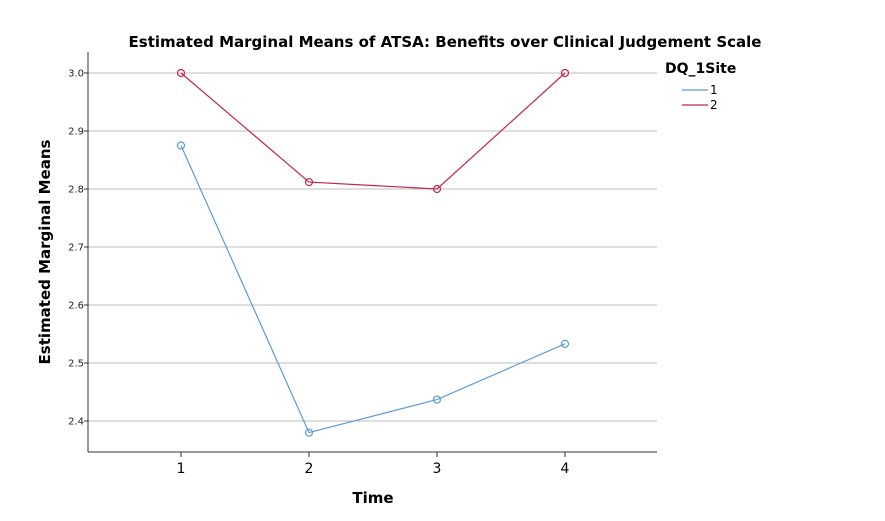  I want to click on x-tick-label: 1, so click(181, 469).